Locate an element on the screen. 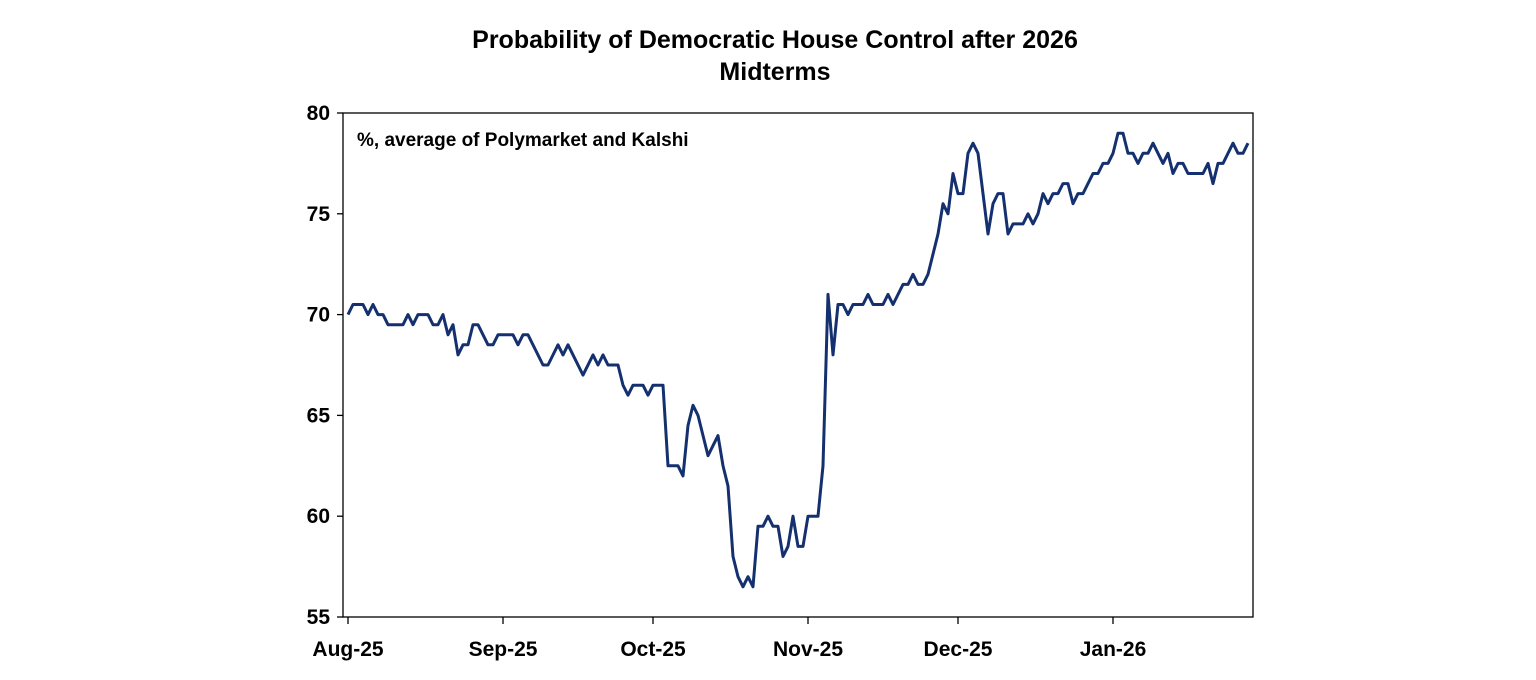 Image resolution: width=1536 pixels, height=680 pixels. y-tick-label: 80 is located at coordinates (318, 113).